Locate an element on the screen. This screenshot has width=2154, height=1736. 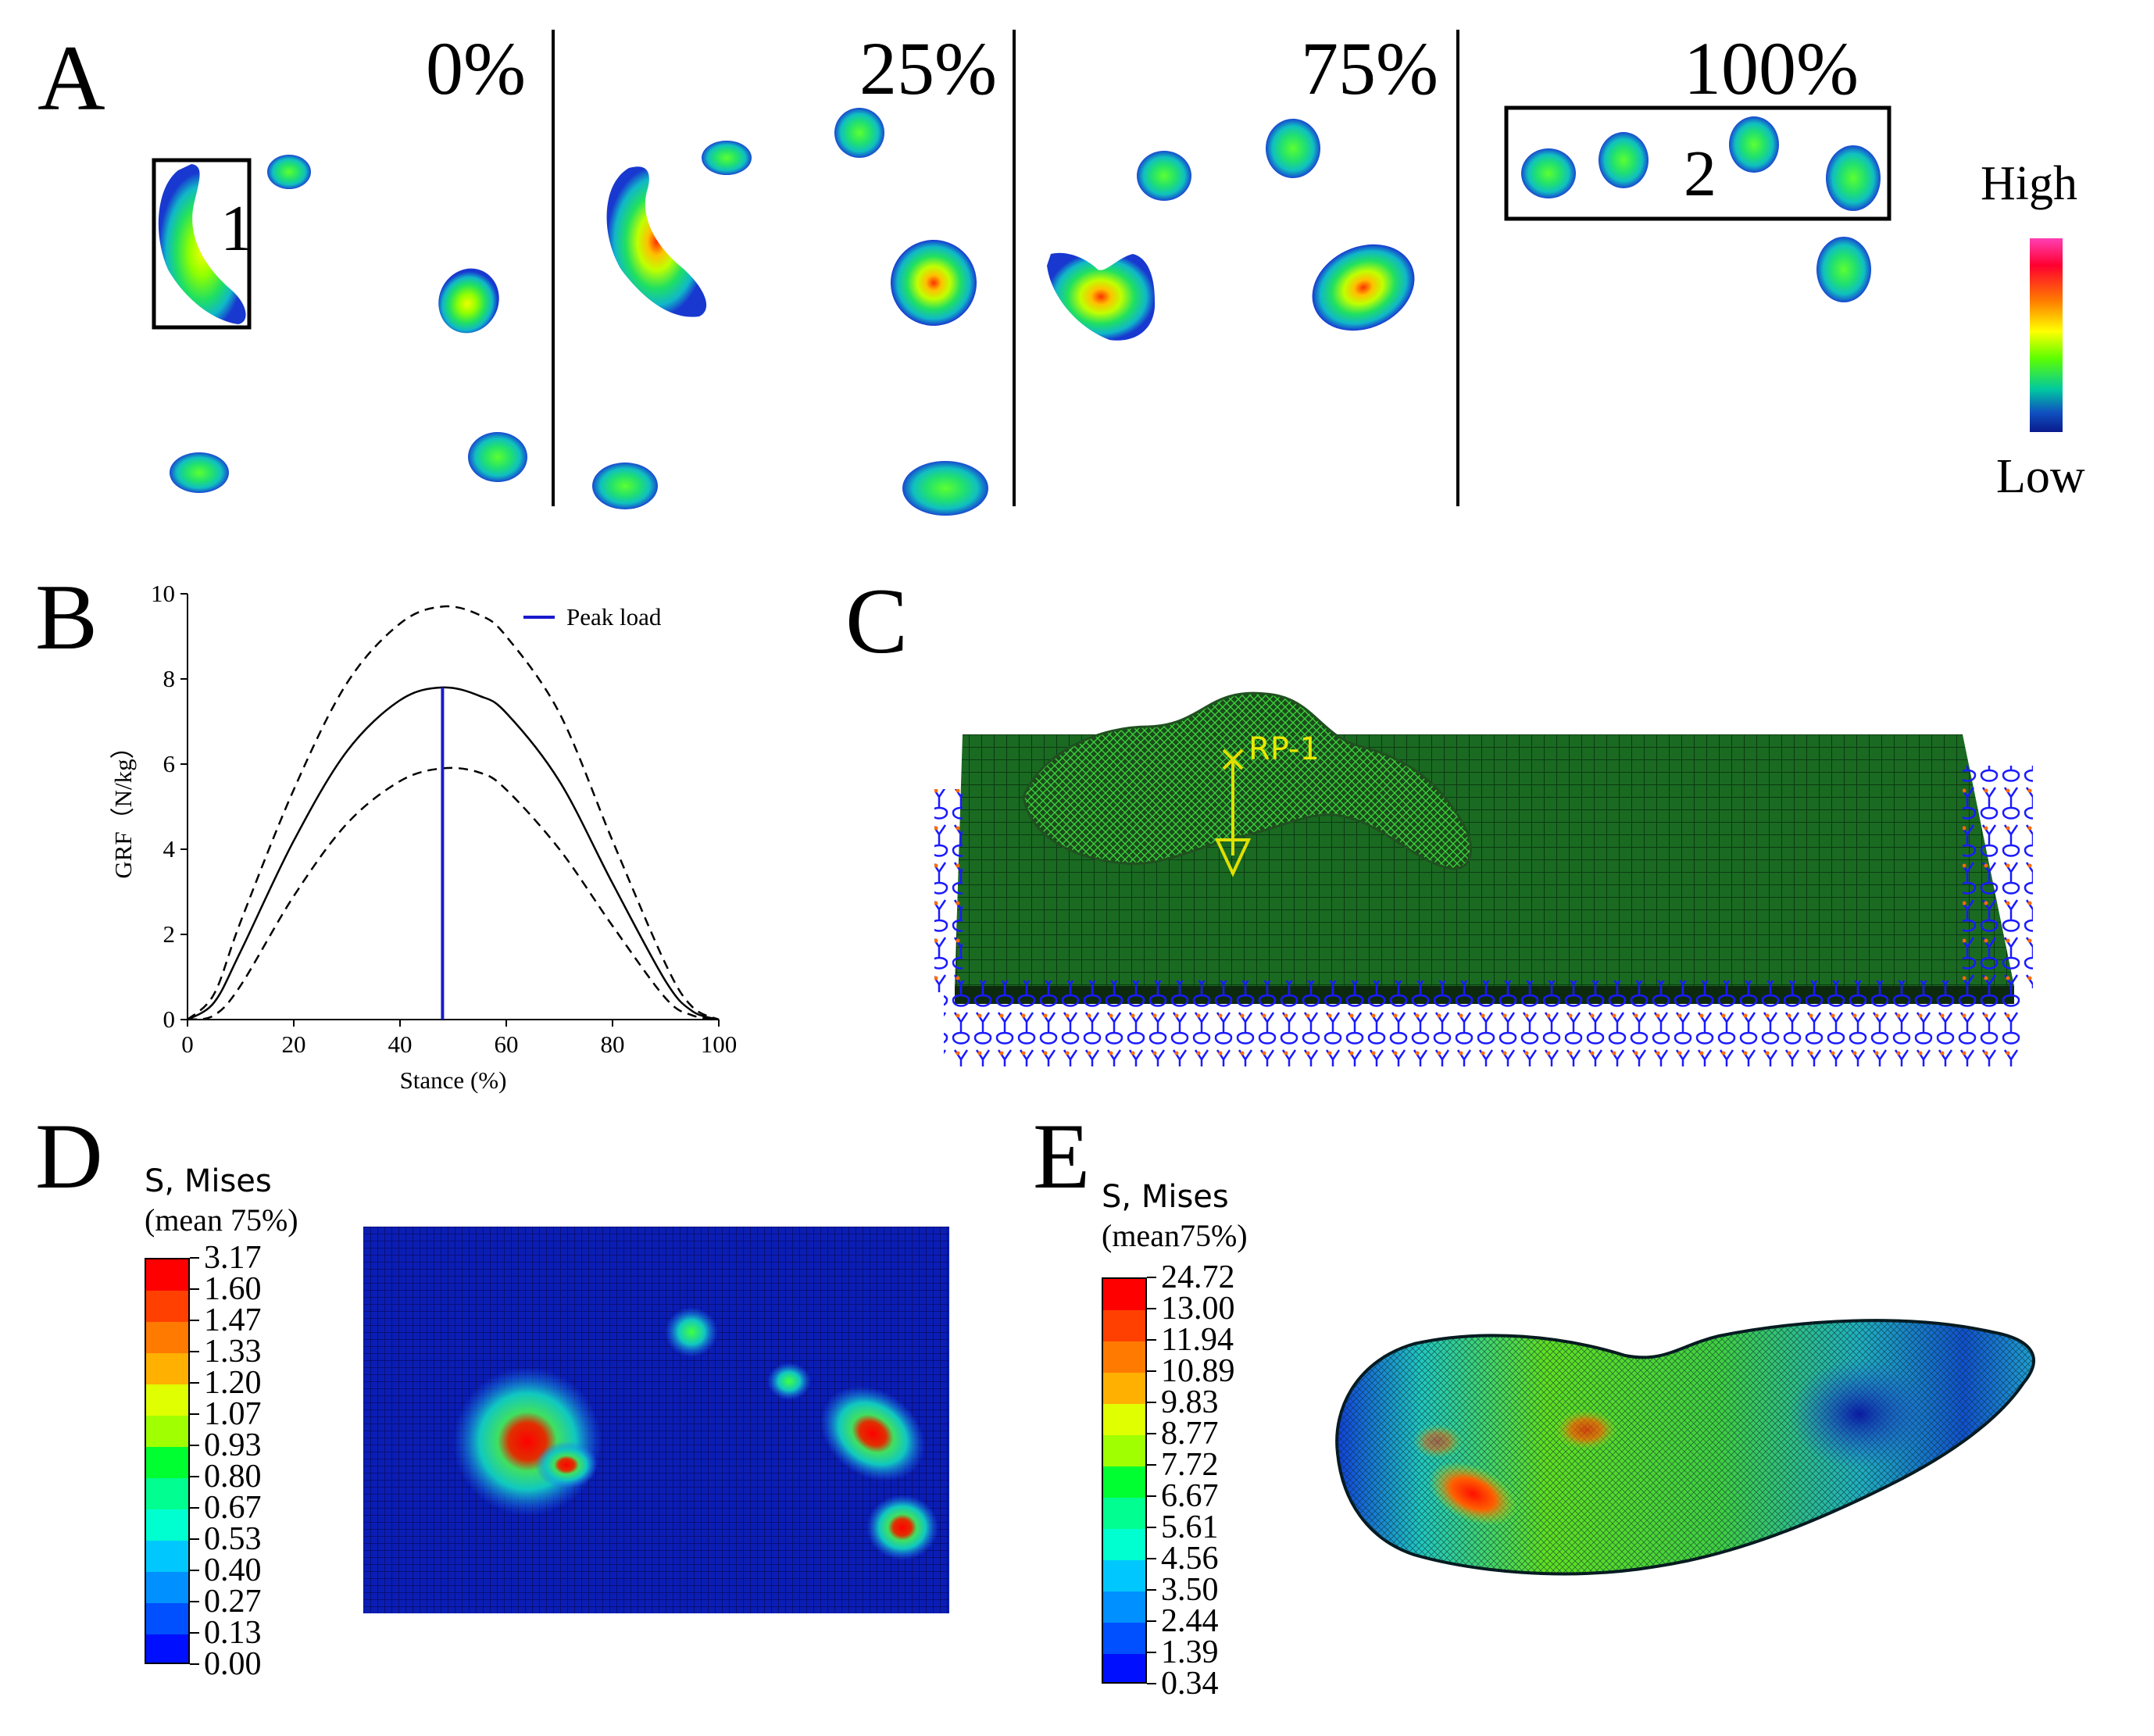
x-tick-label: 60 is located at coordinates (507, 1044).